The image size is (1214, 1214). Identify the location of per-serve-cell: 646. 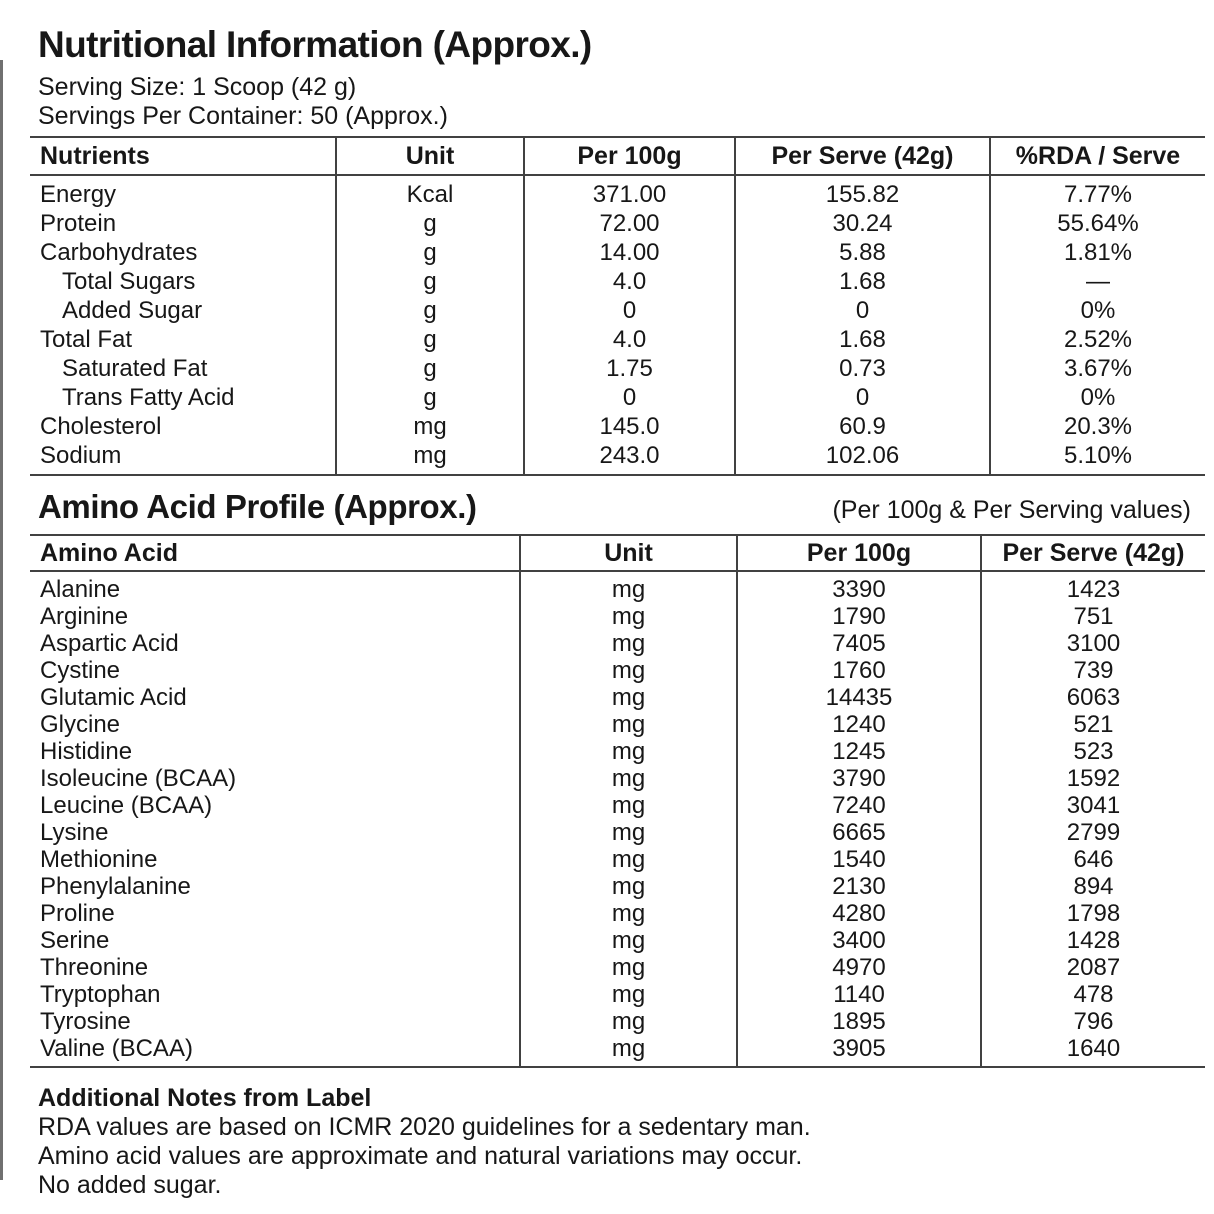
(1092, 859).